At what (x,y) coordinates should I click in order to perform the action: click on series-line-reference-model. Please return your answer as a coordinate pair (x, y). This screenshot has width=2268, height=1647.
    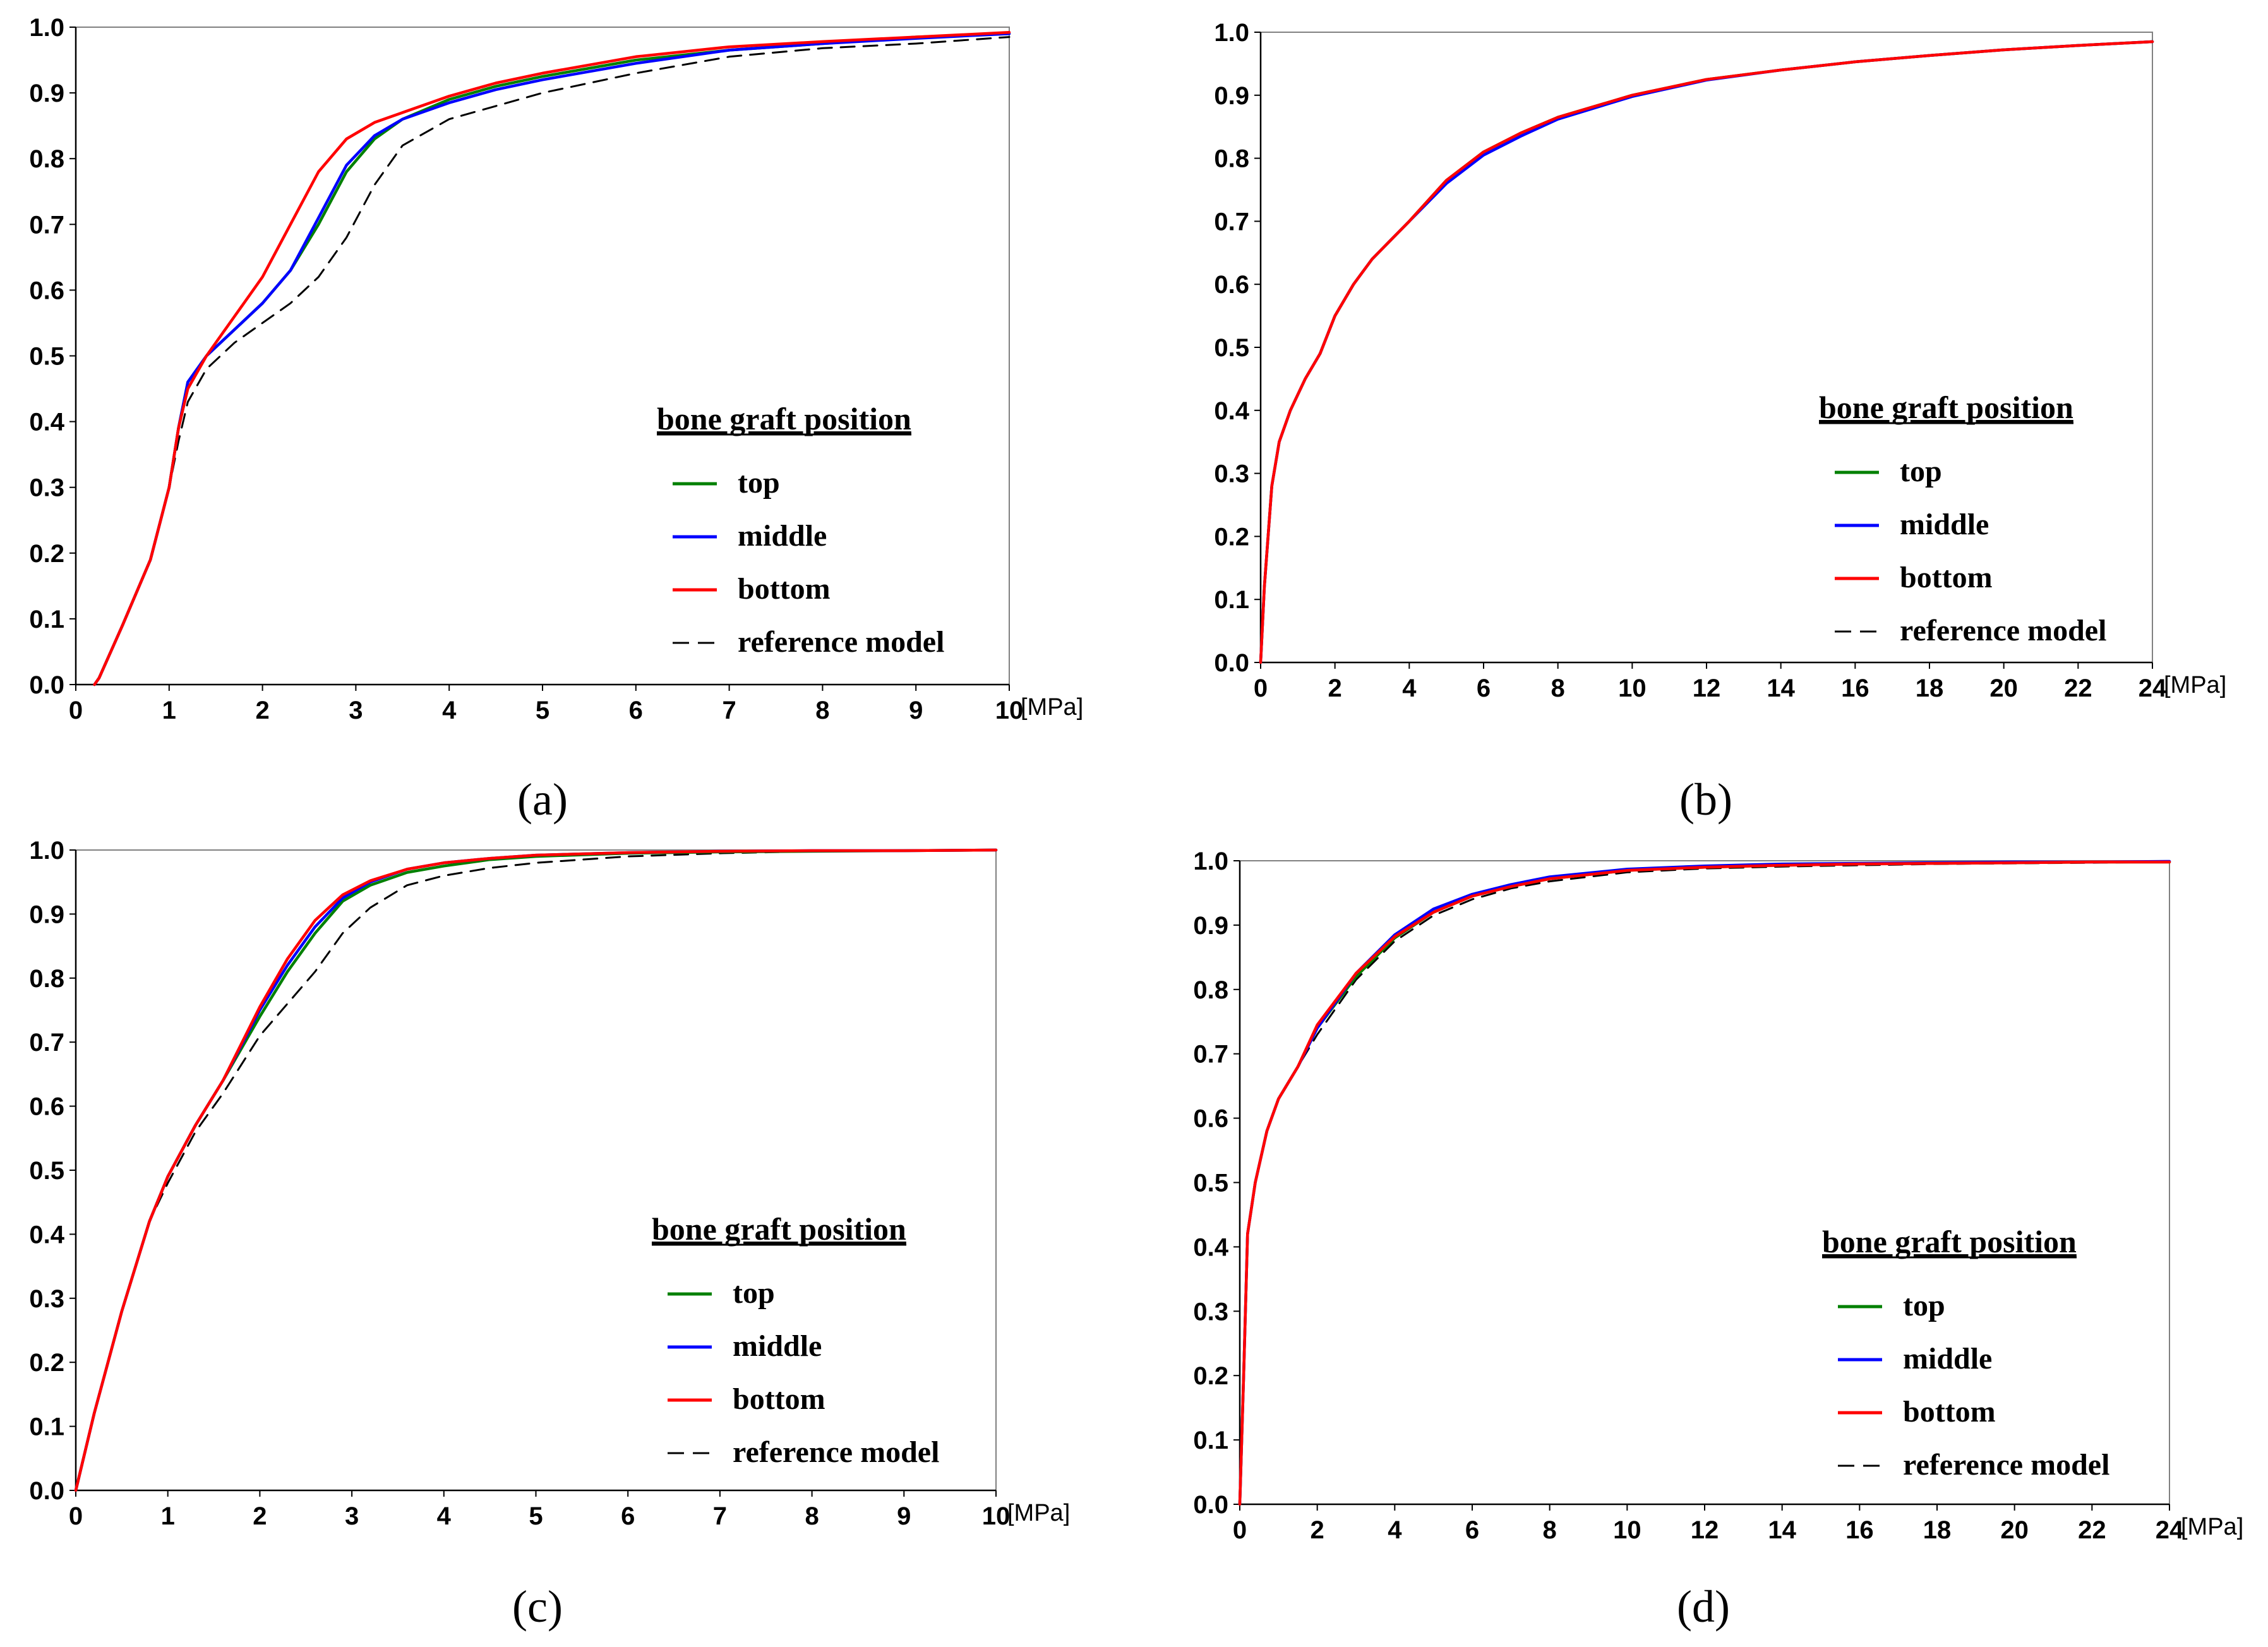
    Looking at the image, I should click on (1706, 352).